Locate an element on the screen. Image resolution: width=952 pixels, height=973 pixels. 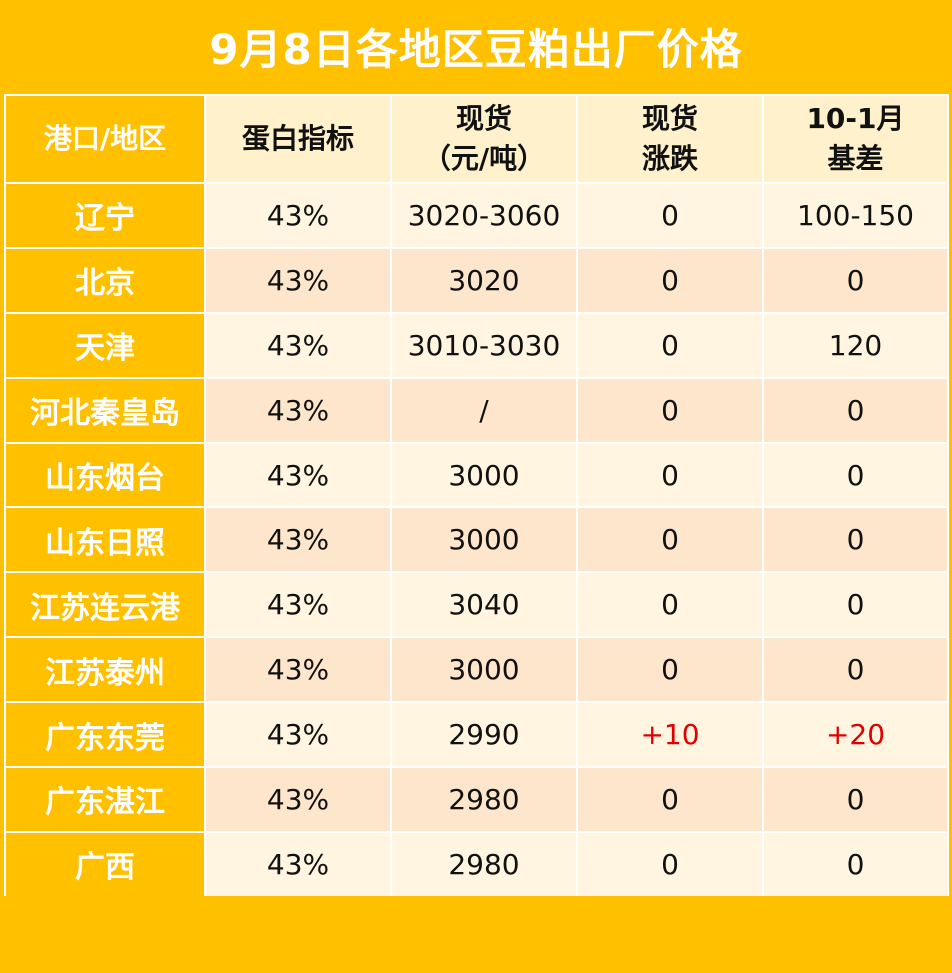
basis-cell: 120 is located at coordinates (855, 345).